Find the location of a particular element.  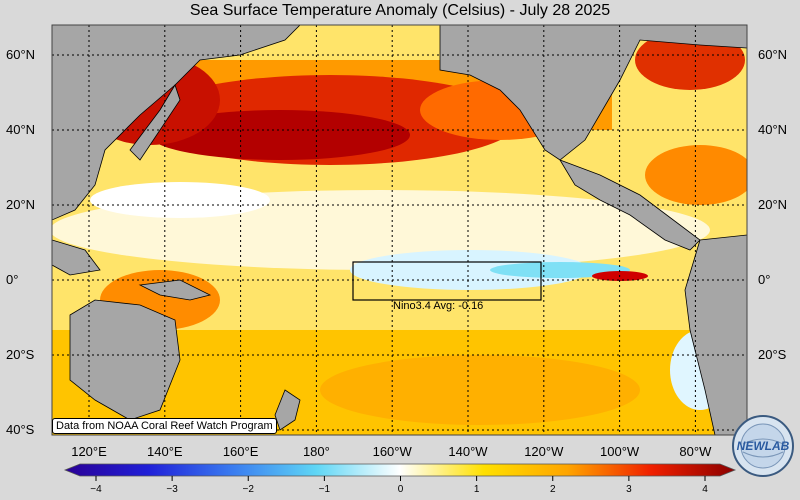

colorbar-tick-label: −1 is located at coordinates (324, 489).